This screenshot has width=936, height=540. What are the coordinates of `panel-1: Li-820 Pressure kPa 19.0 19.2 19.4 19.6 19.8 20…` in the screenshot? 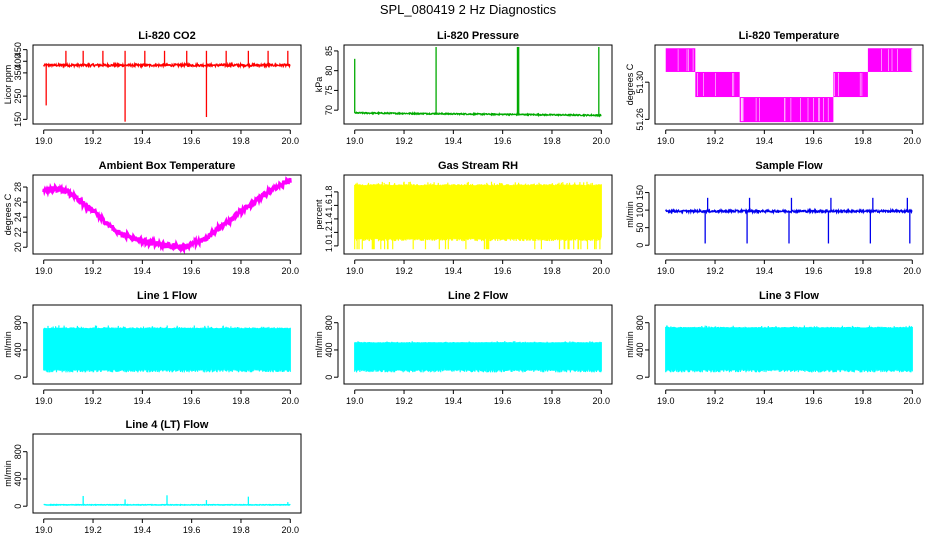 It's located at (463, 88).